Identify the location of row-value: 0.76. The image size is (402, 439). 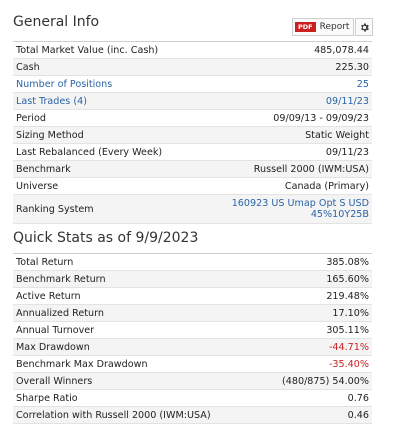
(358, 398).